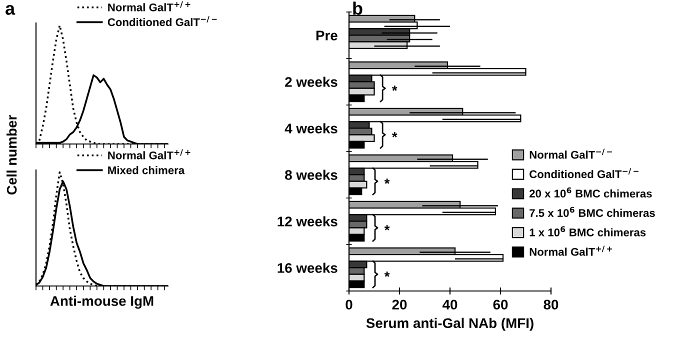 The height and width of the screenshot is (341, 700). What do you see at coordinates (399, 305) in the screenshot?
I see `x-tick-label: 20` at bounding box center [399, 305].